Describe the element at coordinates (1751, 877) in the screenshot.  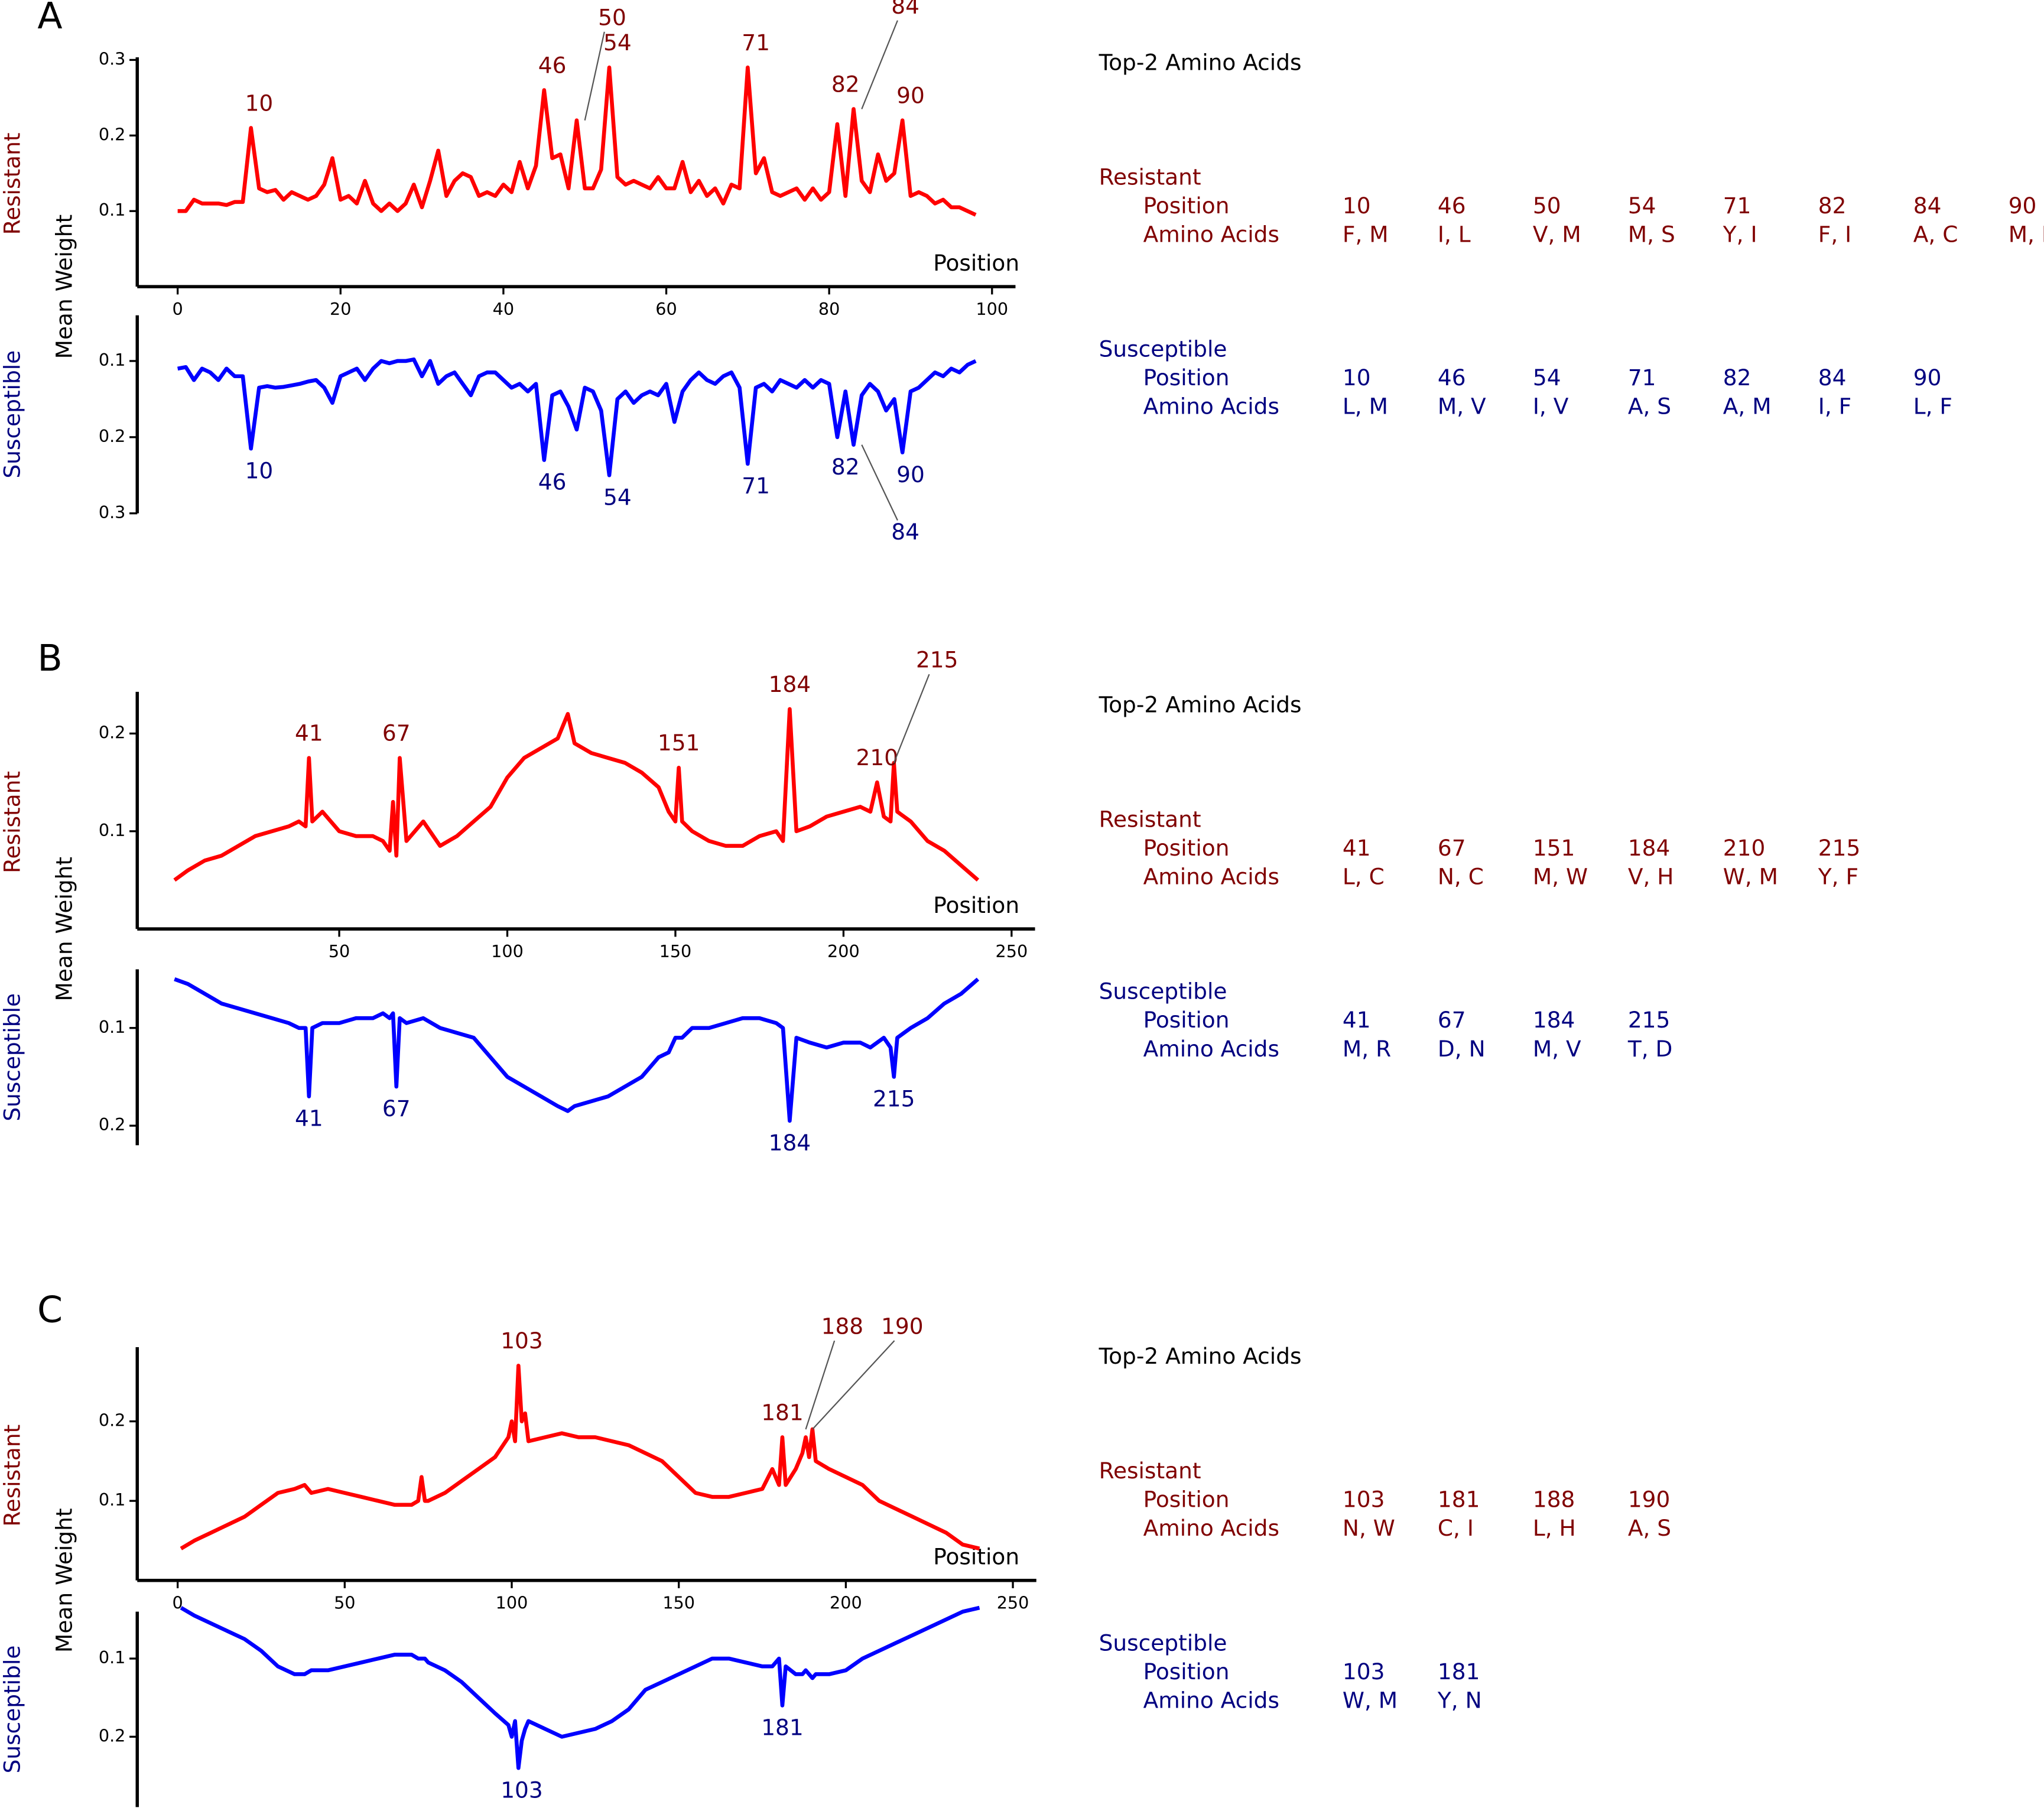
I see `table-amino: W, M` at that location.